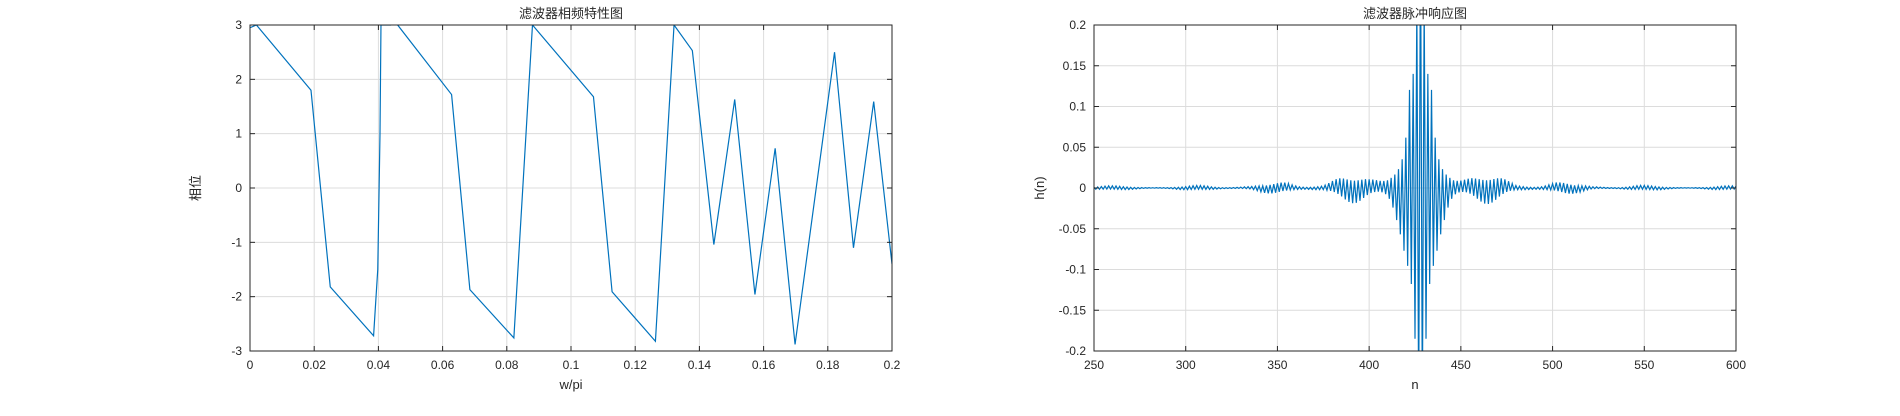 This screenshot has width=1900, height=416. I want to click on x-tick-label: 500, so click(1553, 365).